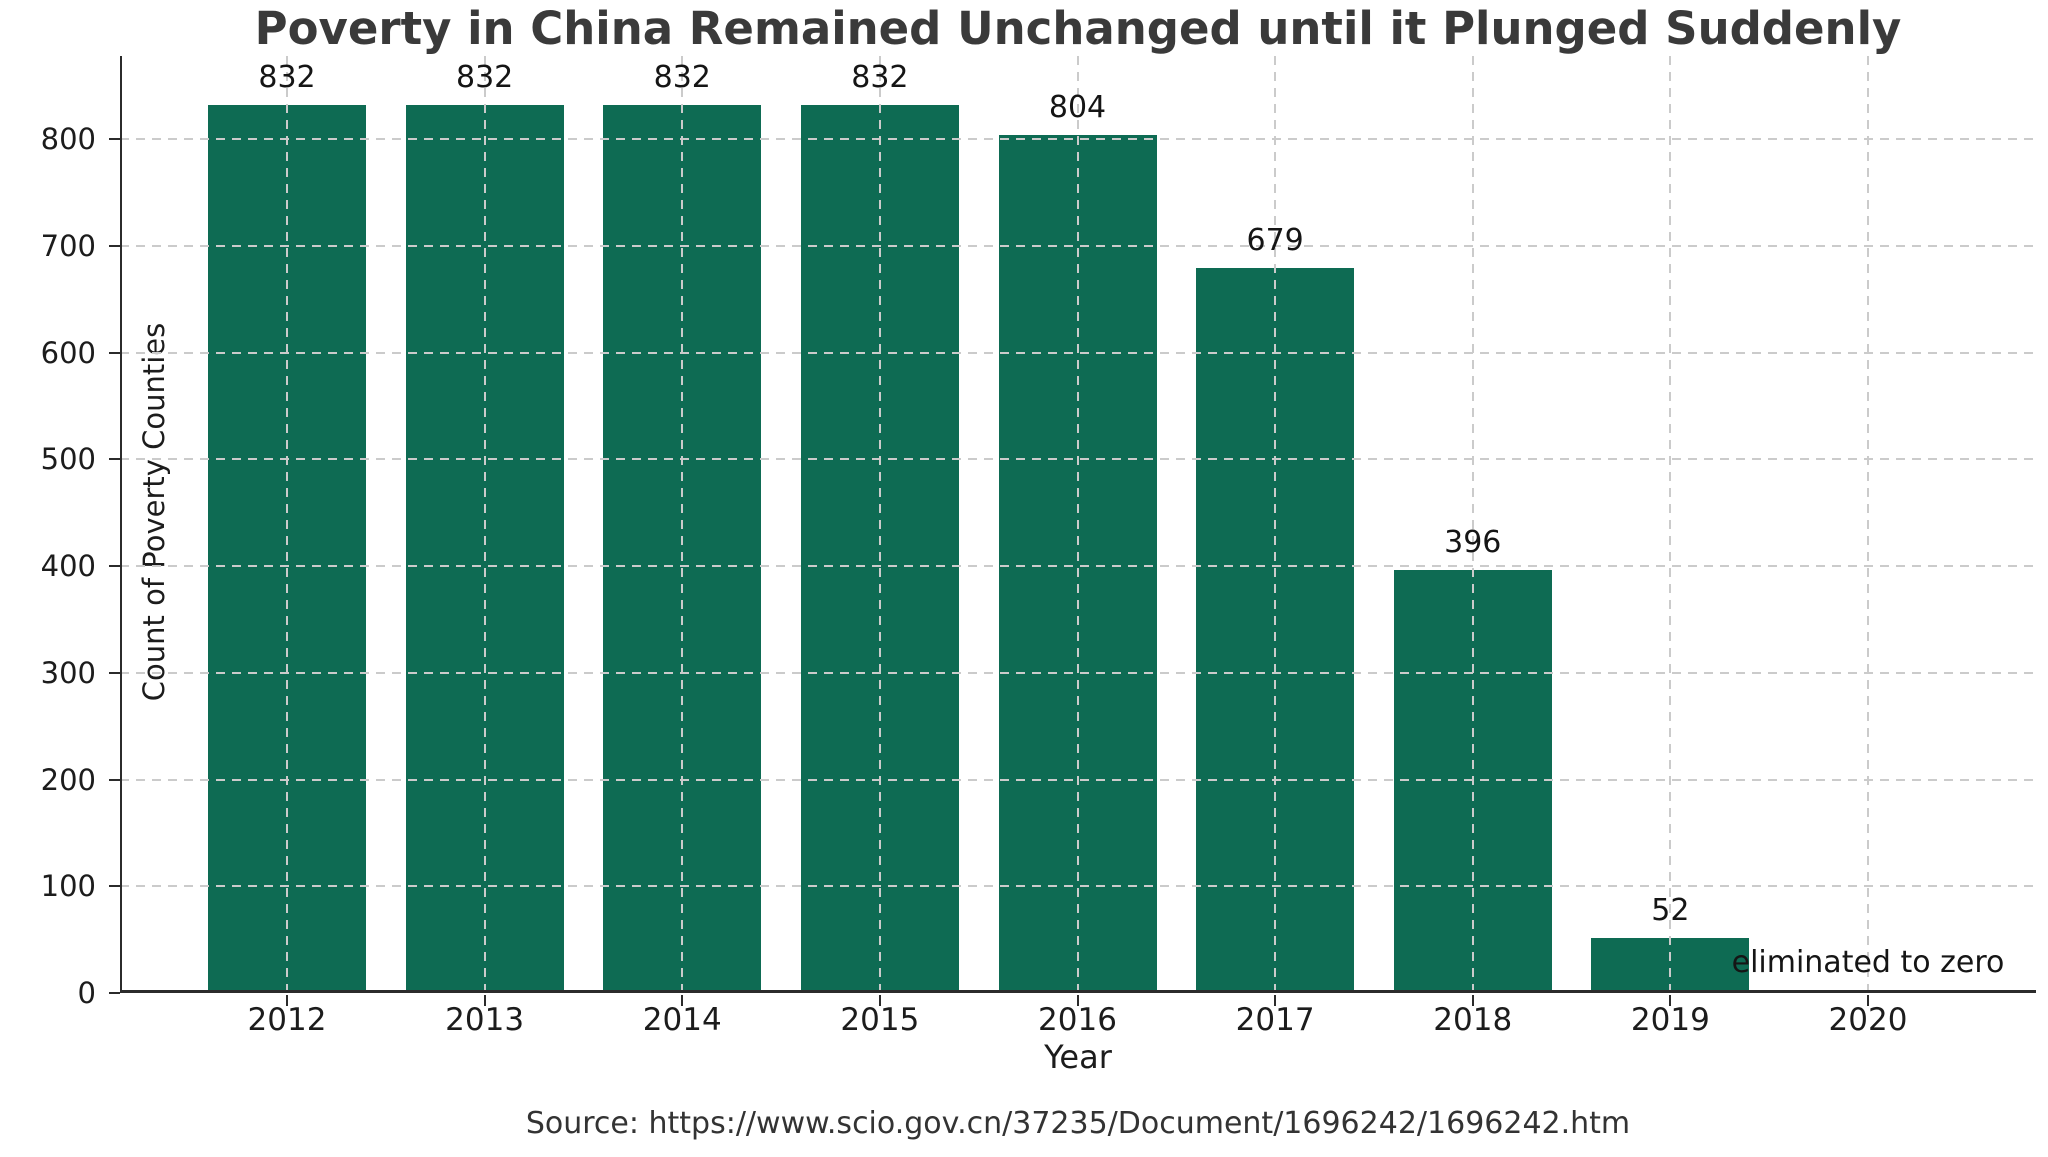 The width and height of the screenshot is (2048, 1157). I want to click on y-axis-spine, so click(121, 524).